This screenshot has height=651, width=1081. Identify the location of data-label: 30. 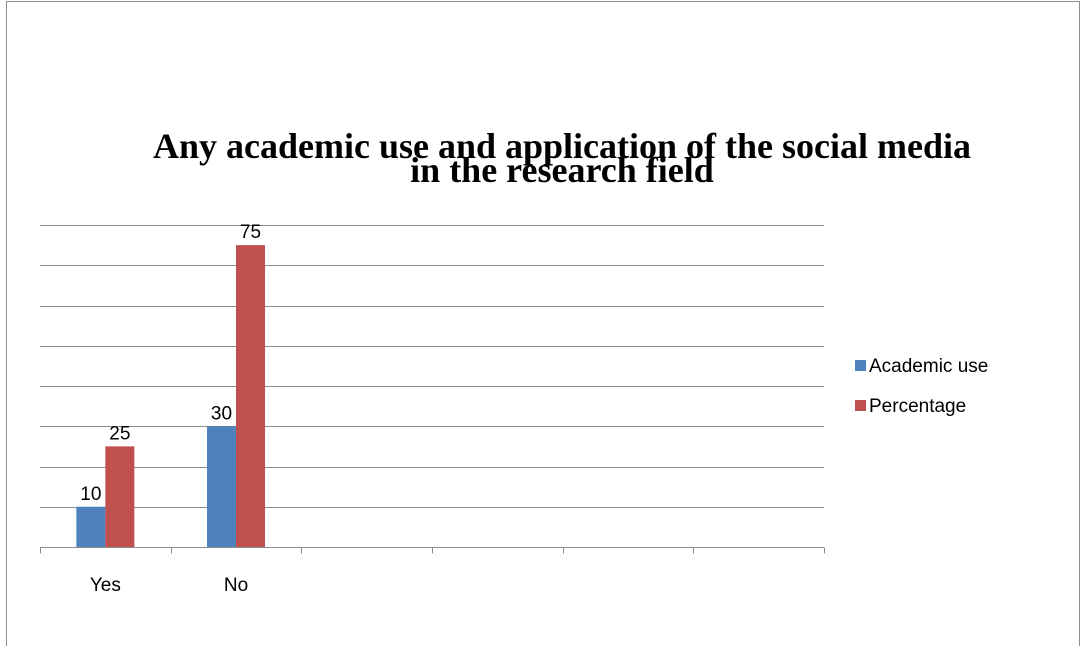
(221, 413).